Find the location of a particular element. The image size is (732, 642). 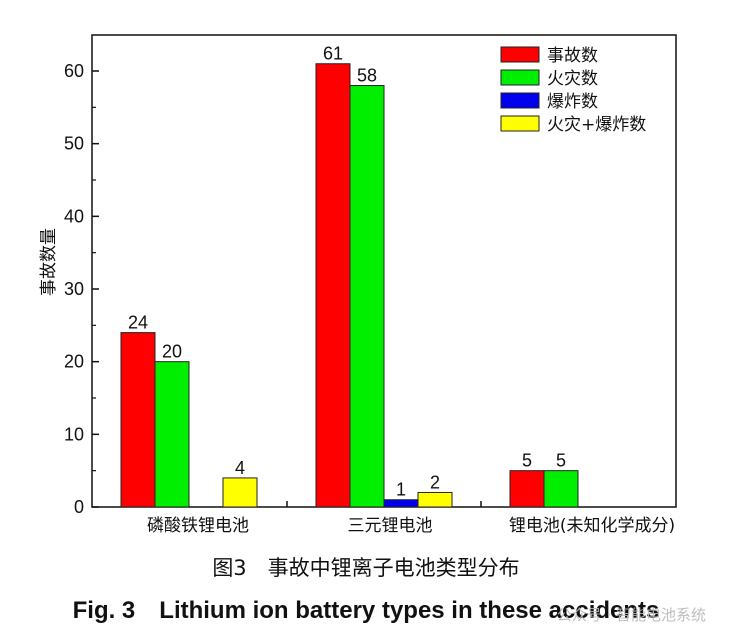

y-tick-label: 50 is located at coordinates (74, 144).